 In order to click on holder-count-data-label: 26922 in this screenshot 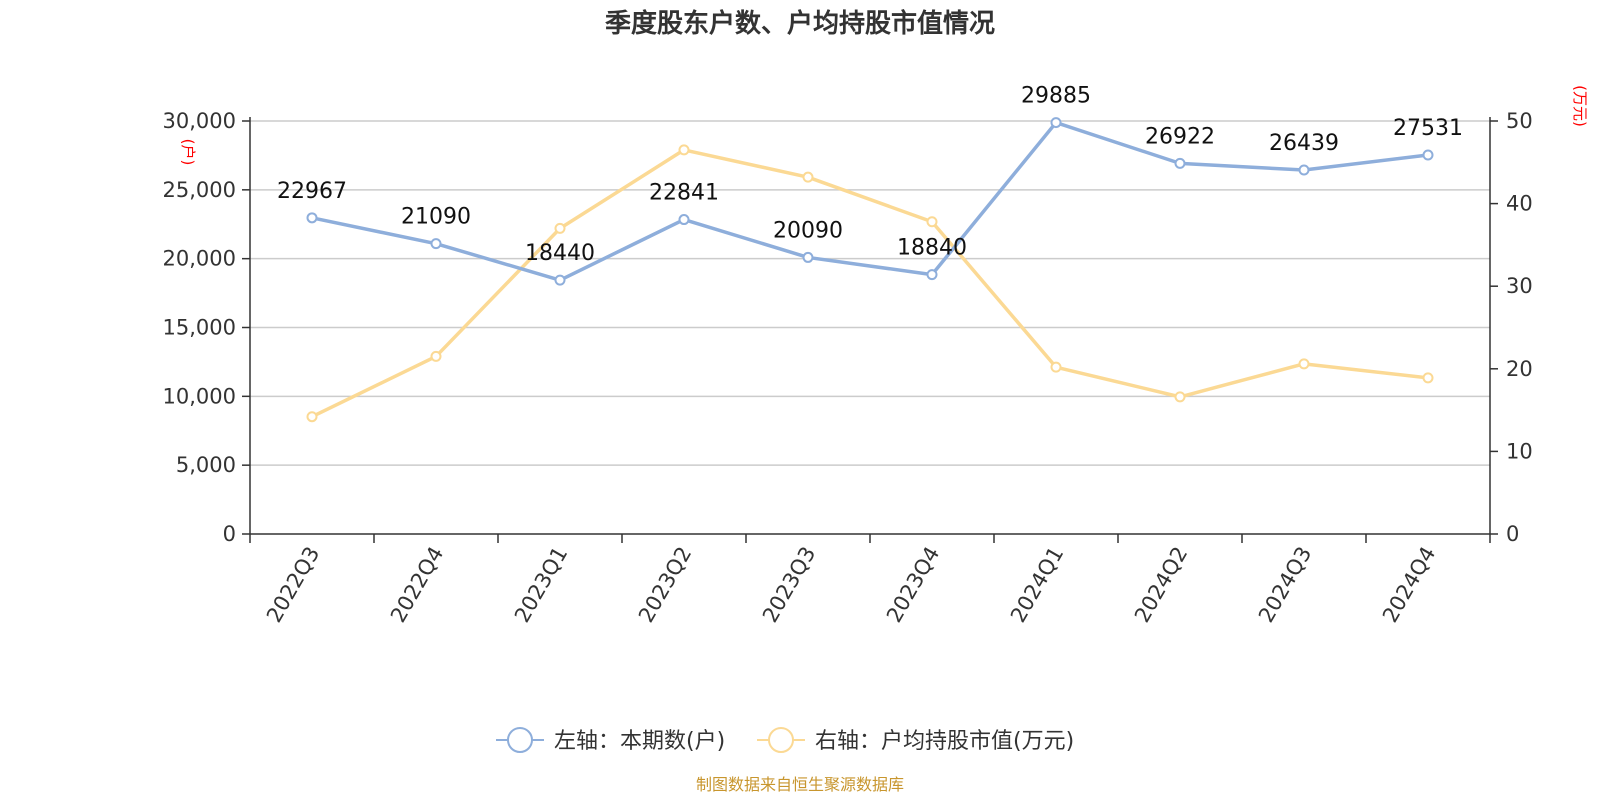, I will do `click(1180, 136)`.